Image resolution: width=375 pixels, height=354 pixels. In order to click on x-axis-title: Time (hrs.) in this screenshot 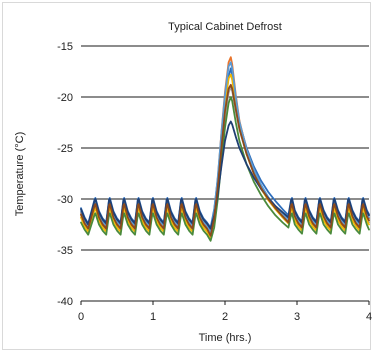, I will do `click(225, 338)`.